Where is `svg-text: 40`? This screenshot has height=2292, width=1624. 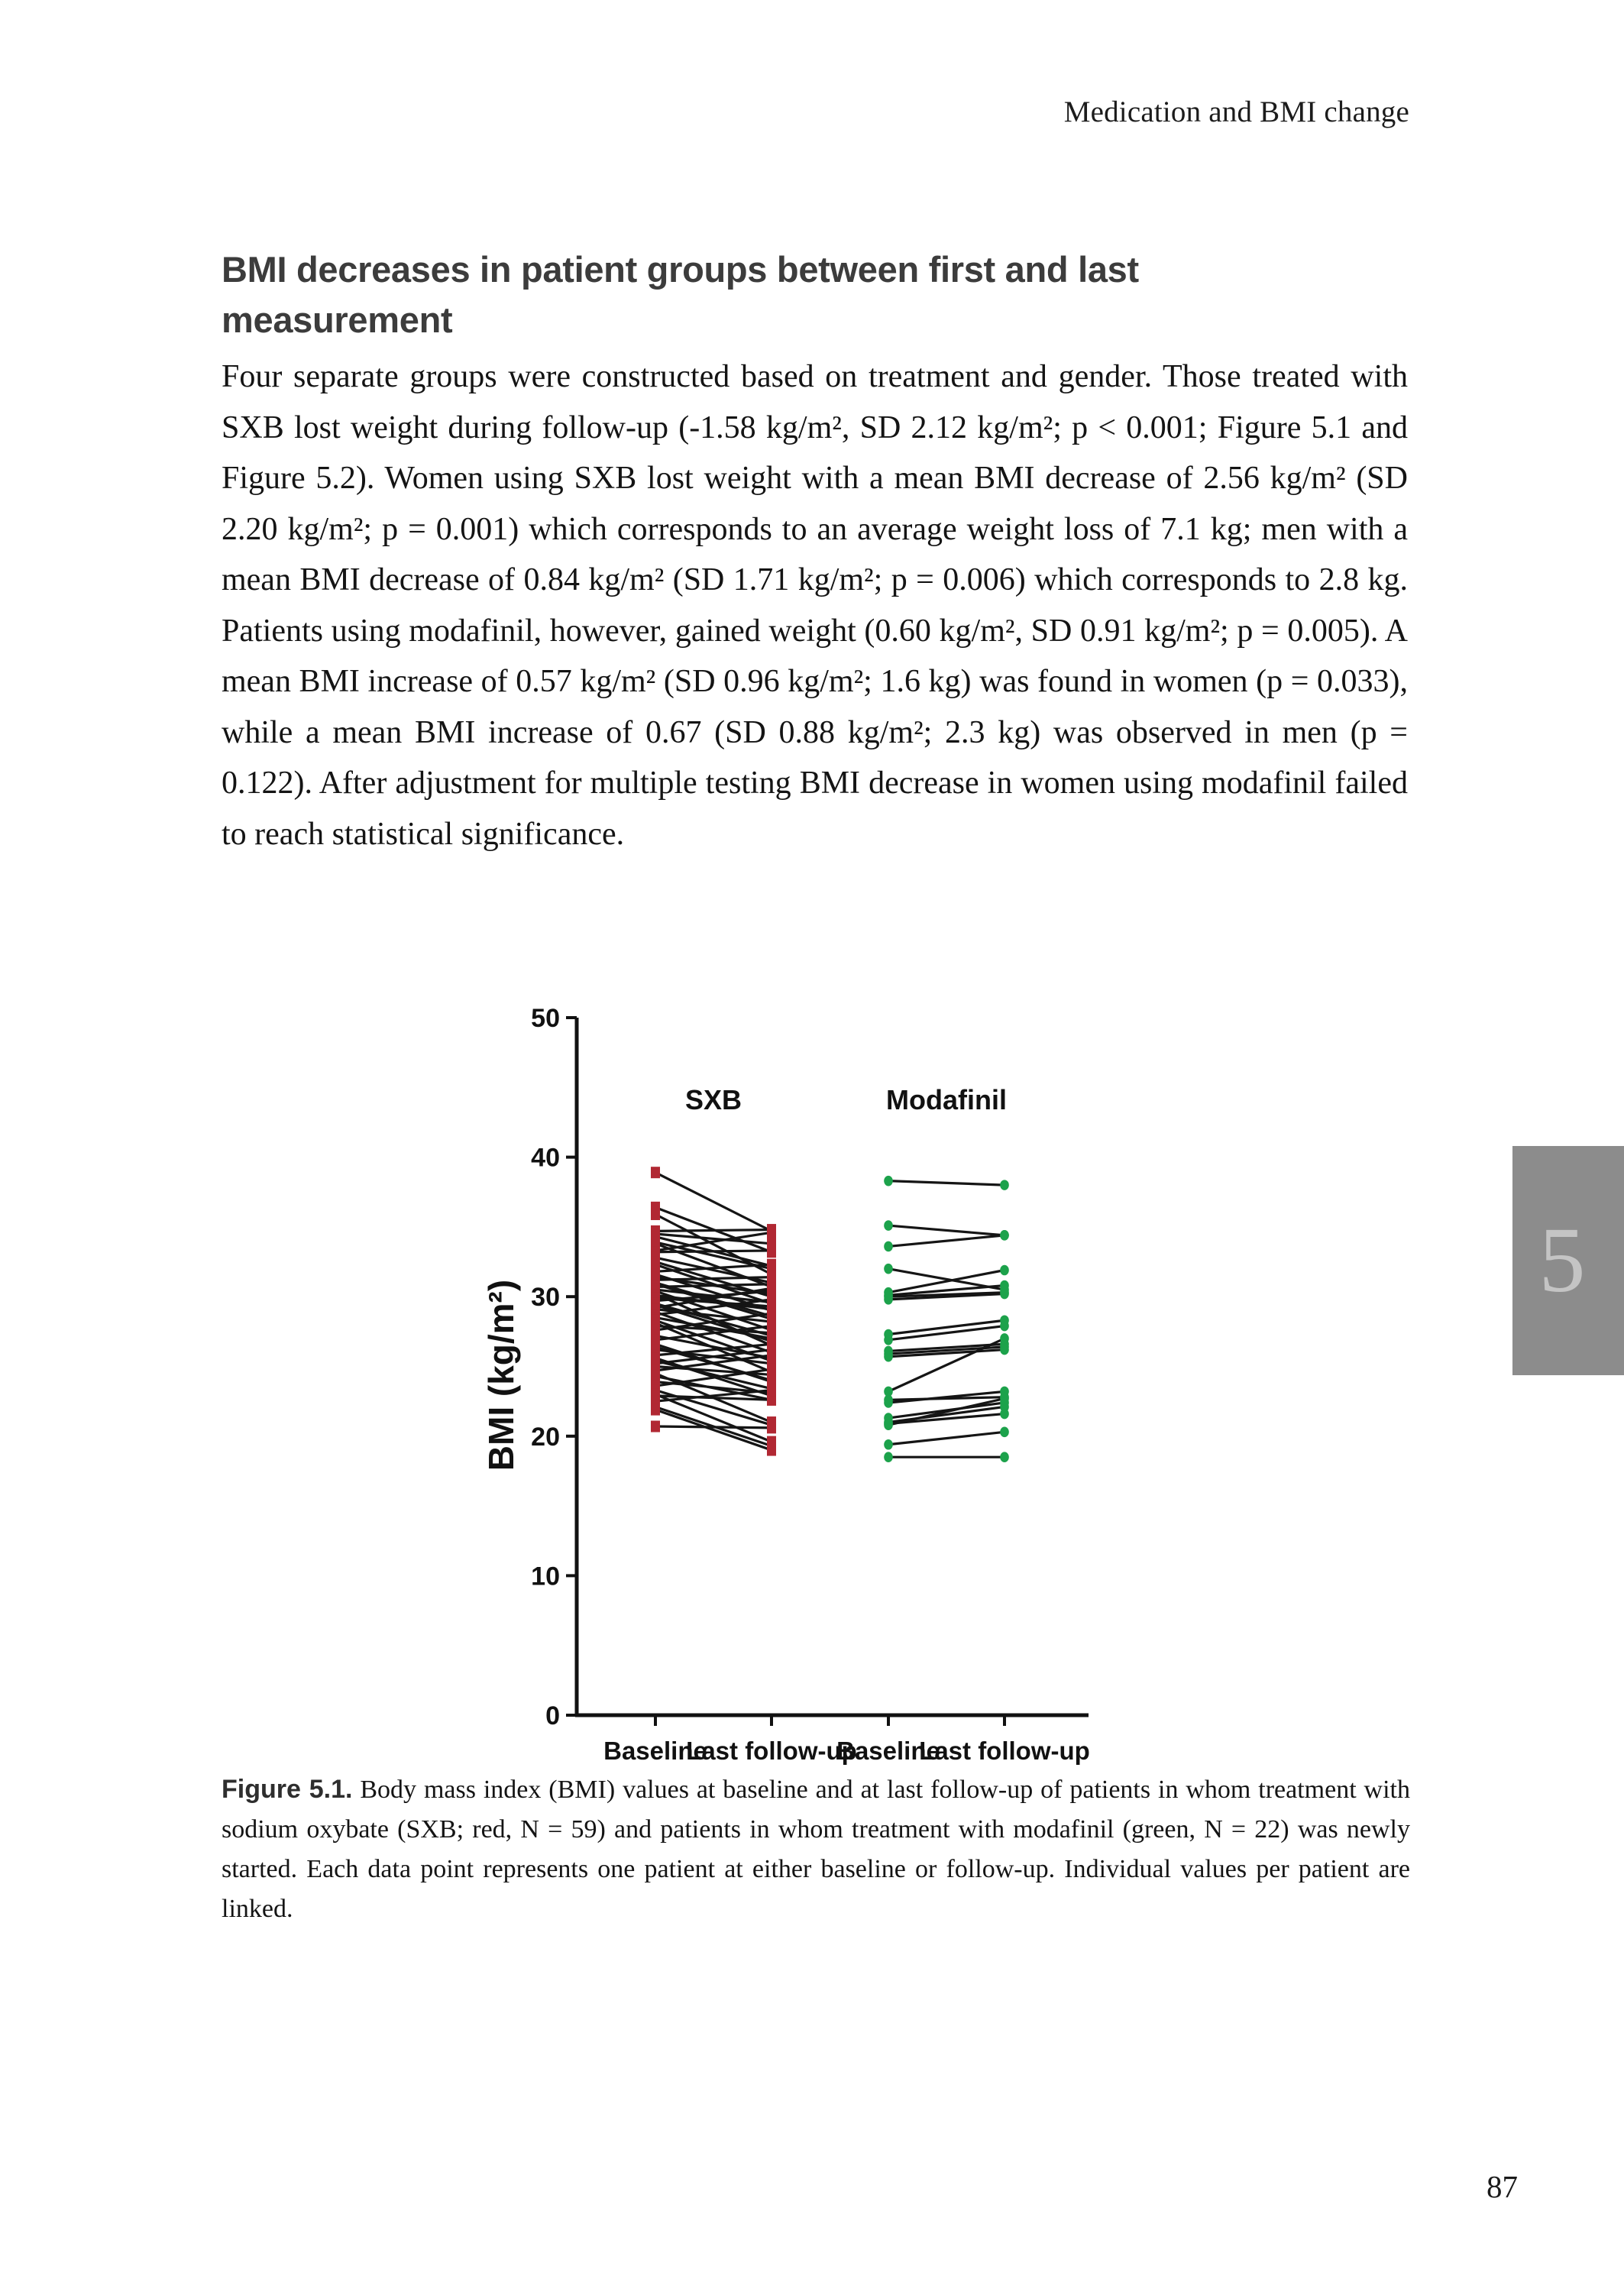 svg-text: 40 is located at coordinates (545, 1158).